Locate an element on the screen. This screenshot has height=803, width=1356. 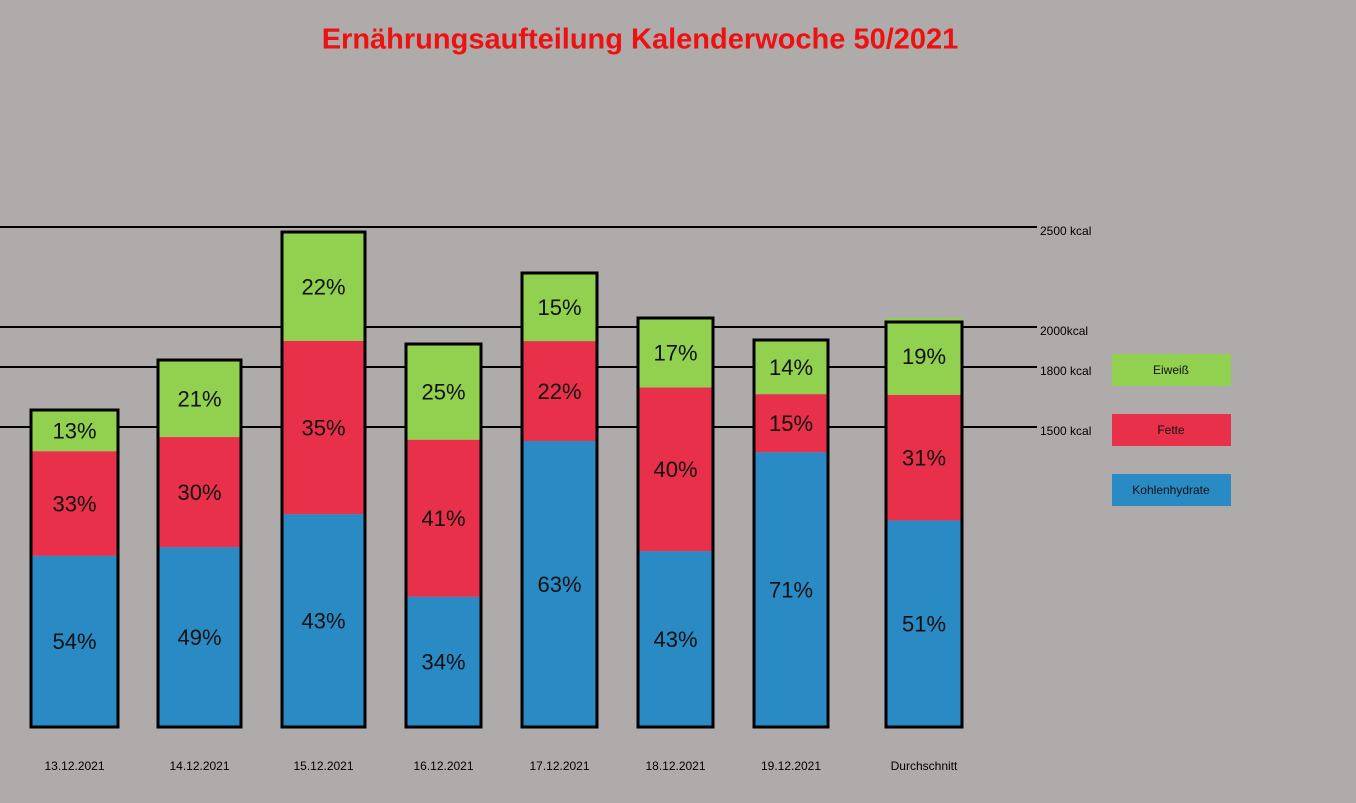
legend-label: Fette is located at coordinates (1171, 430).